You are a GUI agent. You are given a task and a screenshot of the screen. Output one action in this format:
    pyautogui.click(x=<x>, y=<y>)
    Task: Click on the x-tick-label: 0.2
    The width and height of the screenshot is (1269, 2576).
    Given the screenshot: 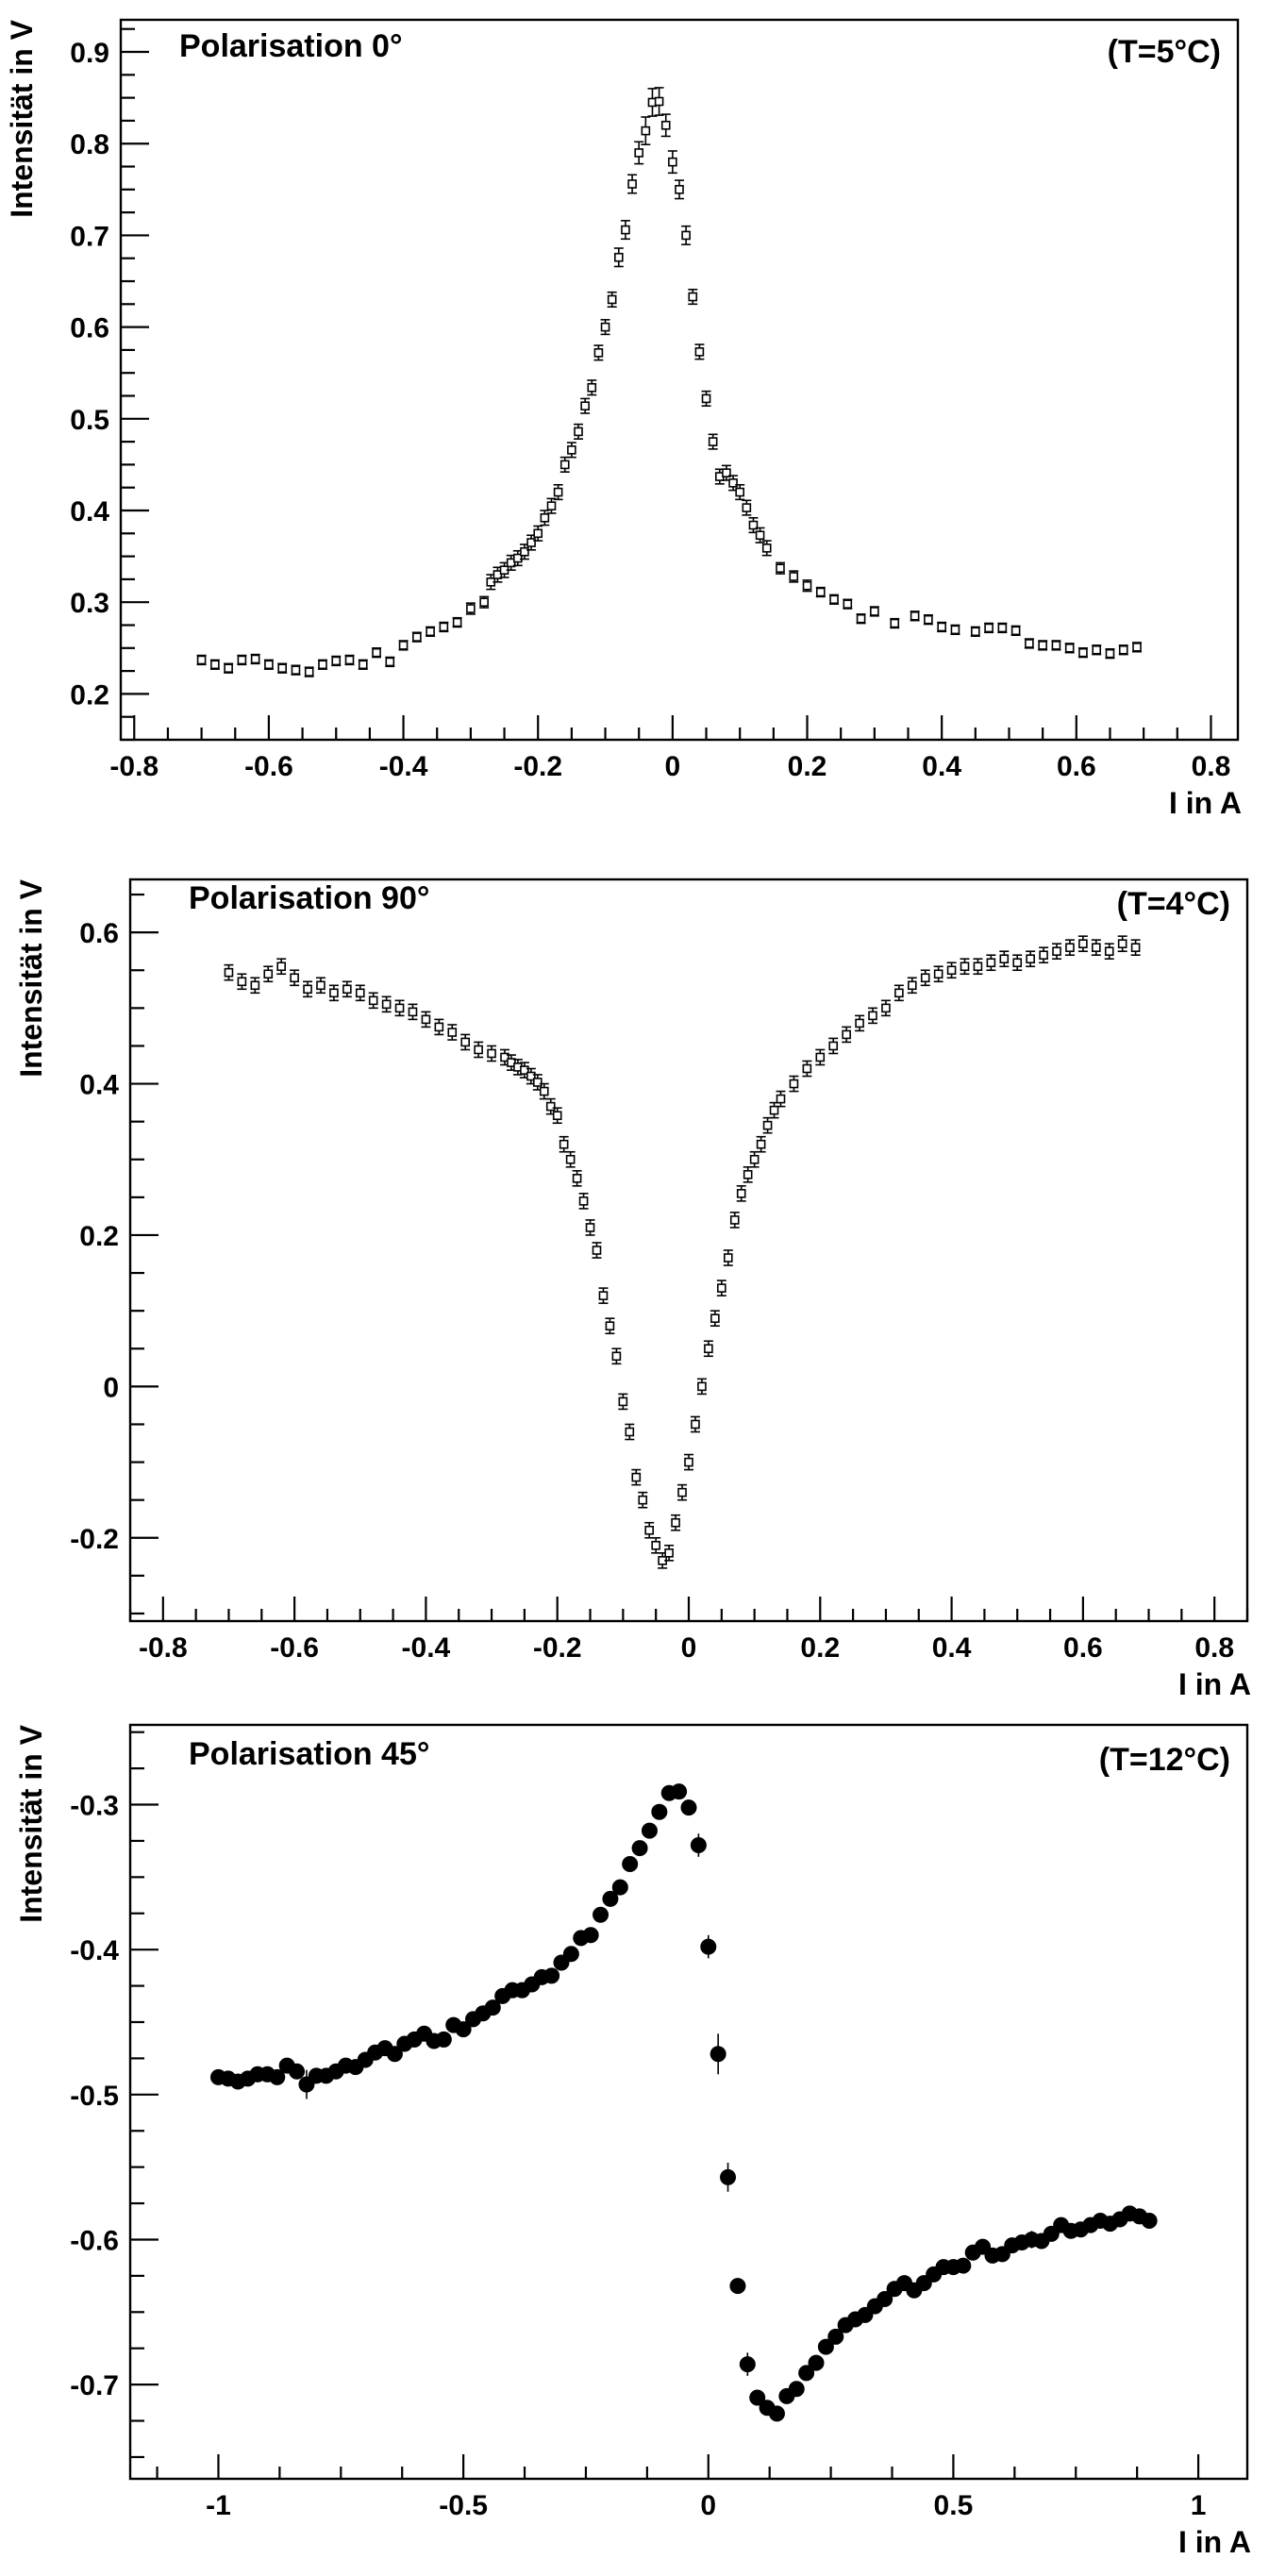 What is the action you would take?
    pyautogui.click(x=808, y=766)
    